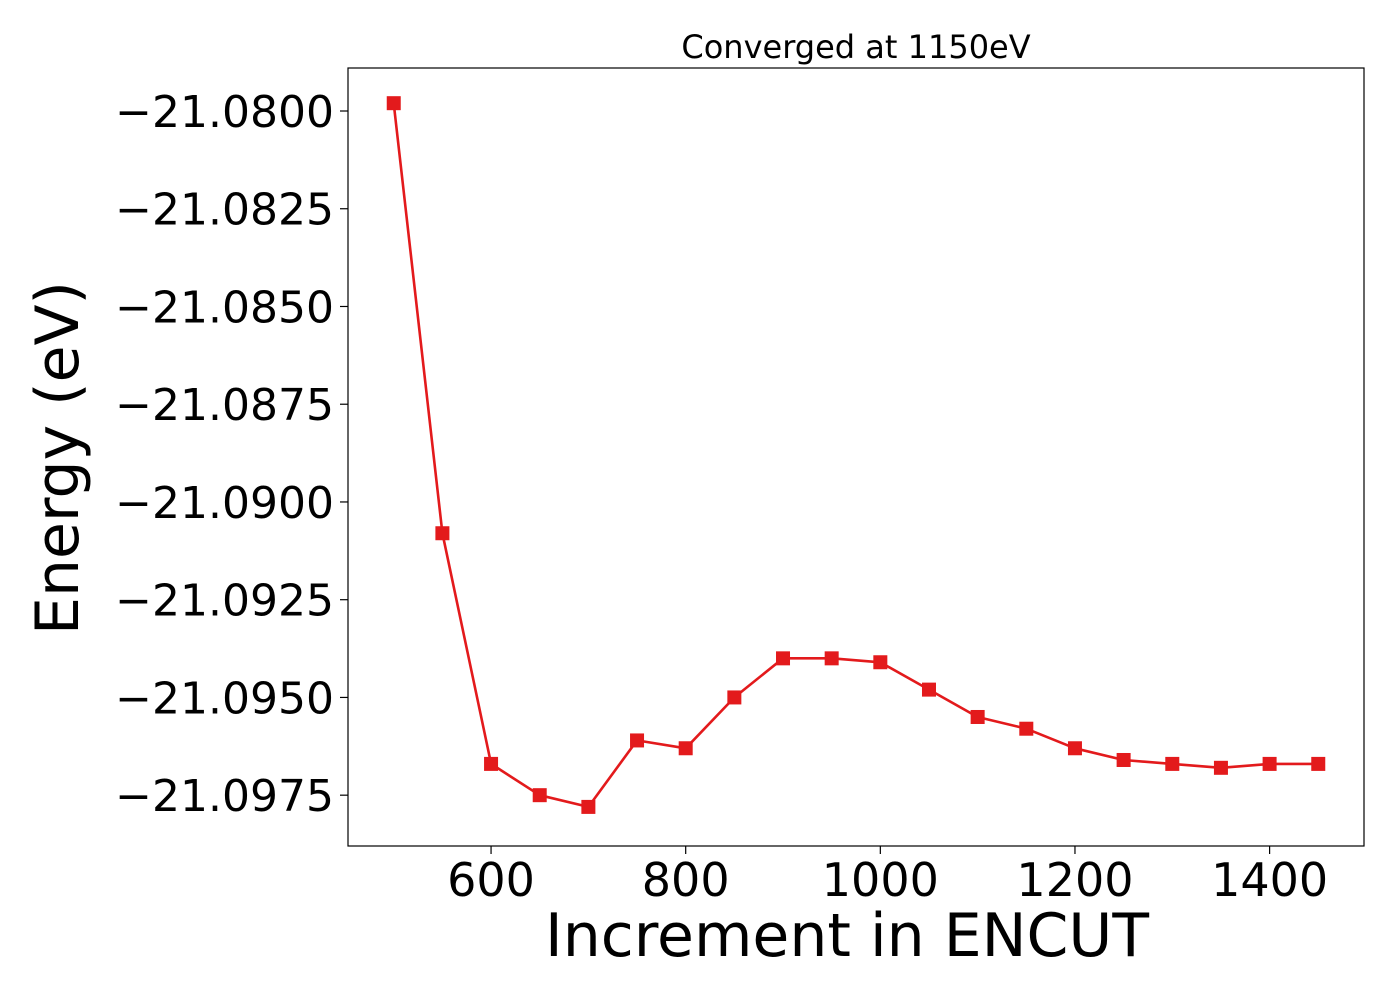 The image size is (1400, 1004). I want to click on y-tick-label: −21.0975, so click(224, 796).